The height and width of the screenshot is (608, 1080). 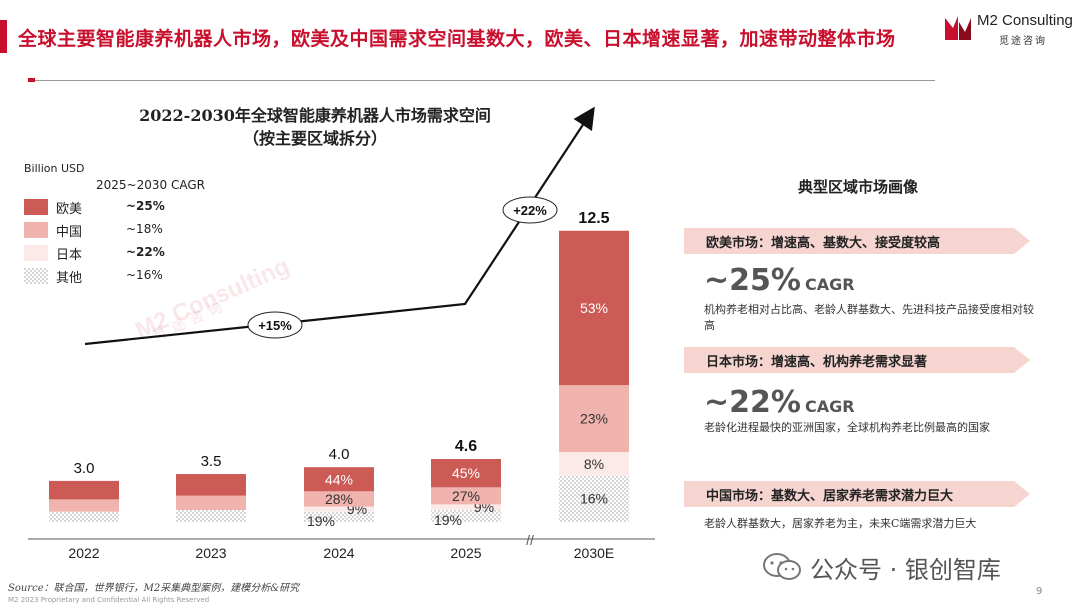 I want to click on growth-callout-15-label: +15%, so click(x=275, y=325).